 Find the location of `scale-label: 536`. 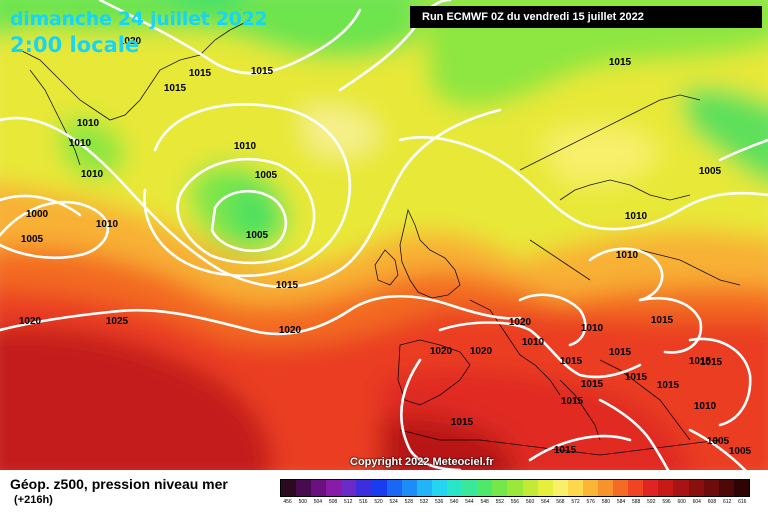

scale-label: 536 is located at coordinates (439, 502).